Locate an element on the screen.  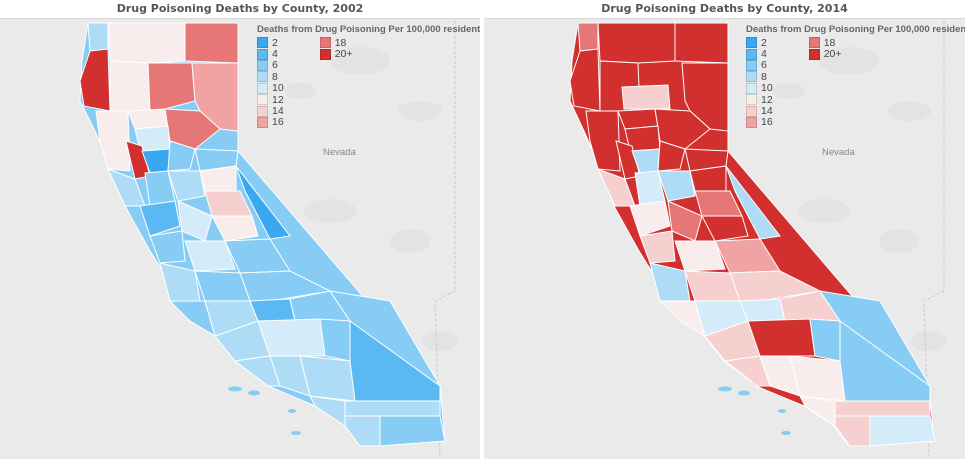
county-trinity is located at coordinates (130, 86).